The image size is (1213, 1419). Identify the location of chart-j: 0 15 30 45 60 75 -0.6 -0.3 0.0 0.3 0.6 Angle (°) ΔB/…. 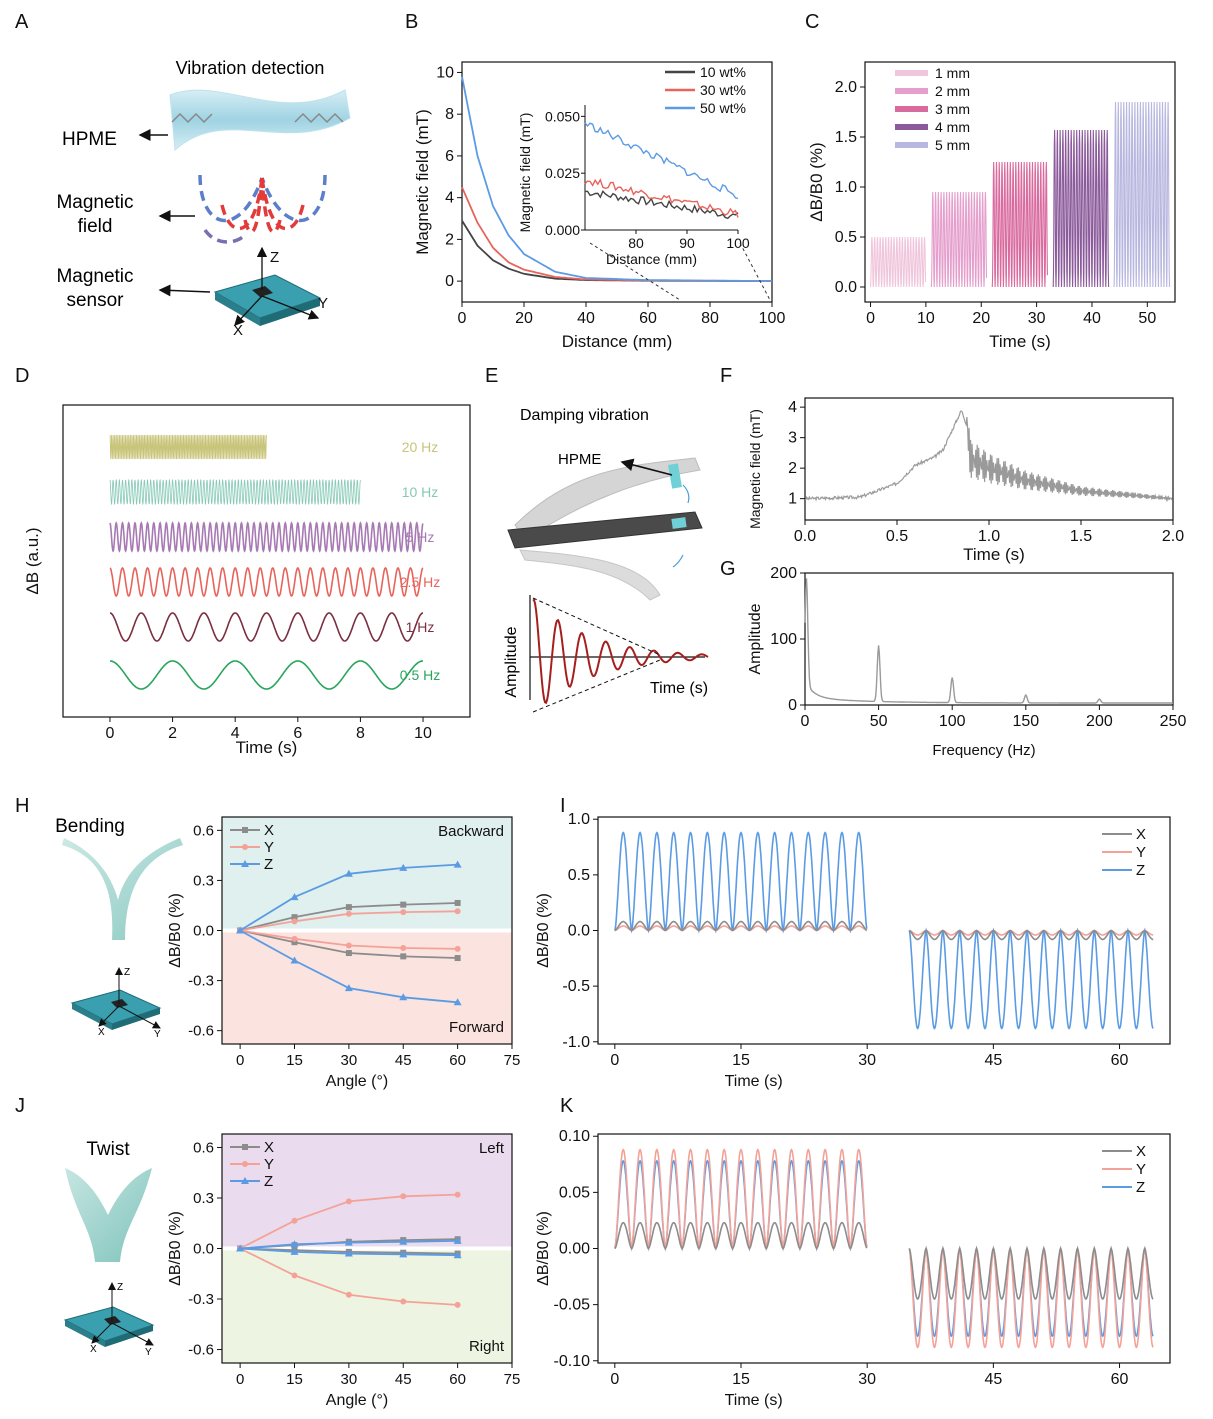
(343, 1271).